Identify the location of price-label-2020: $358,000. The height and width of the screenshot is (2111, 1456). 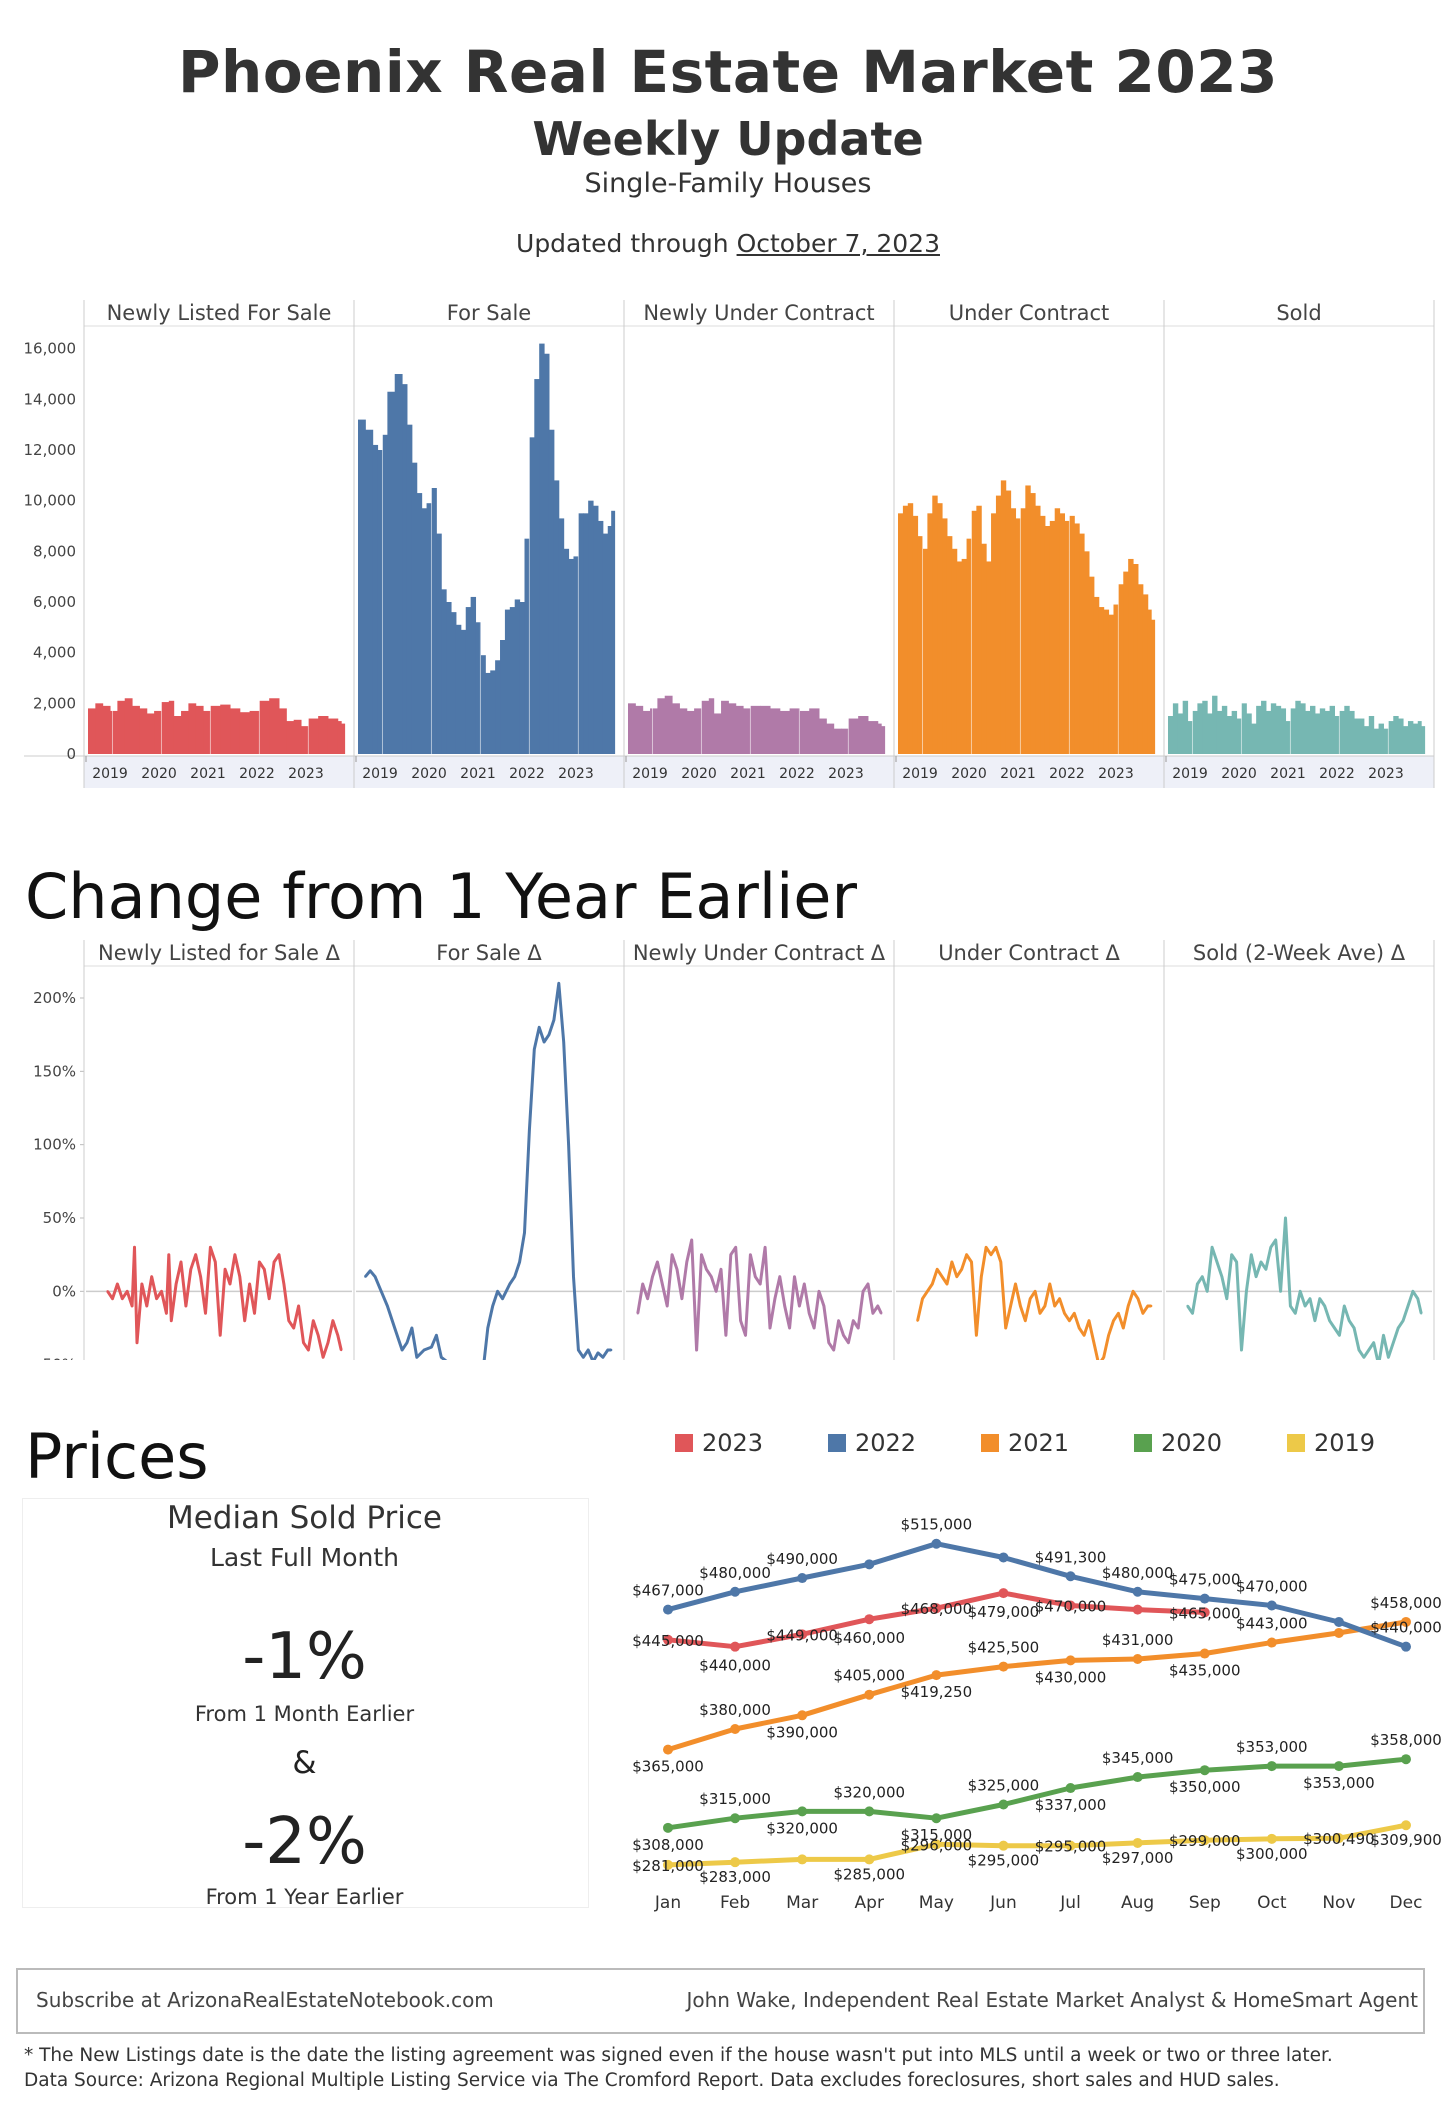
(1406, 1740).